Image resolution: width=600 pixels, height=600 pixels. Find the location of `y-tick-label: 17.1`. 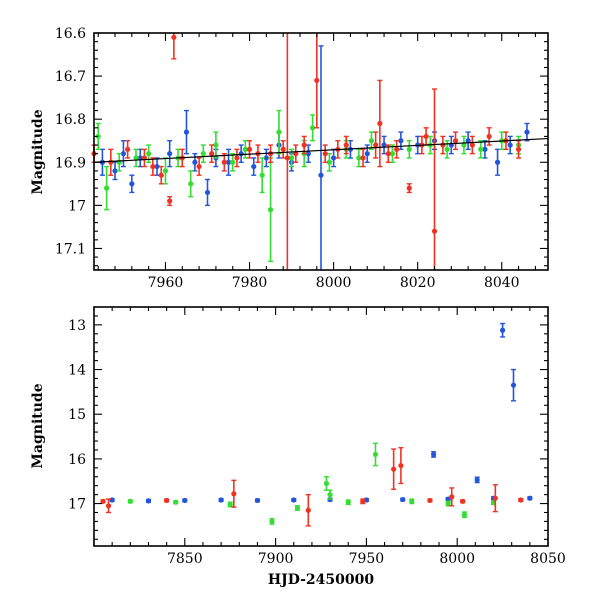

y-tick-label: 17.1 is located at coordinates (70, 249).